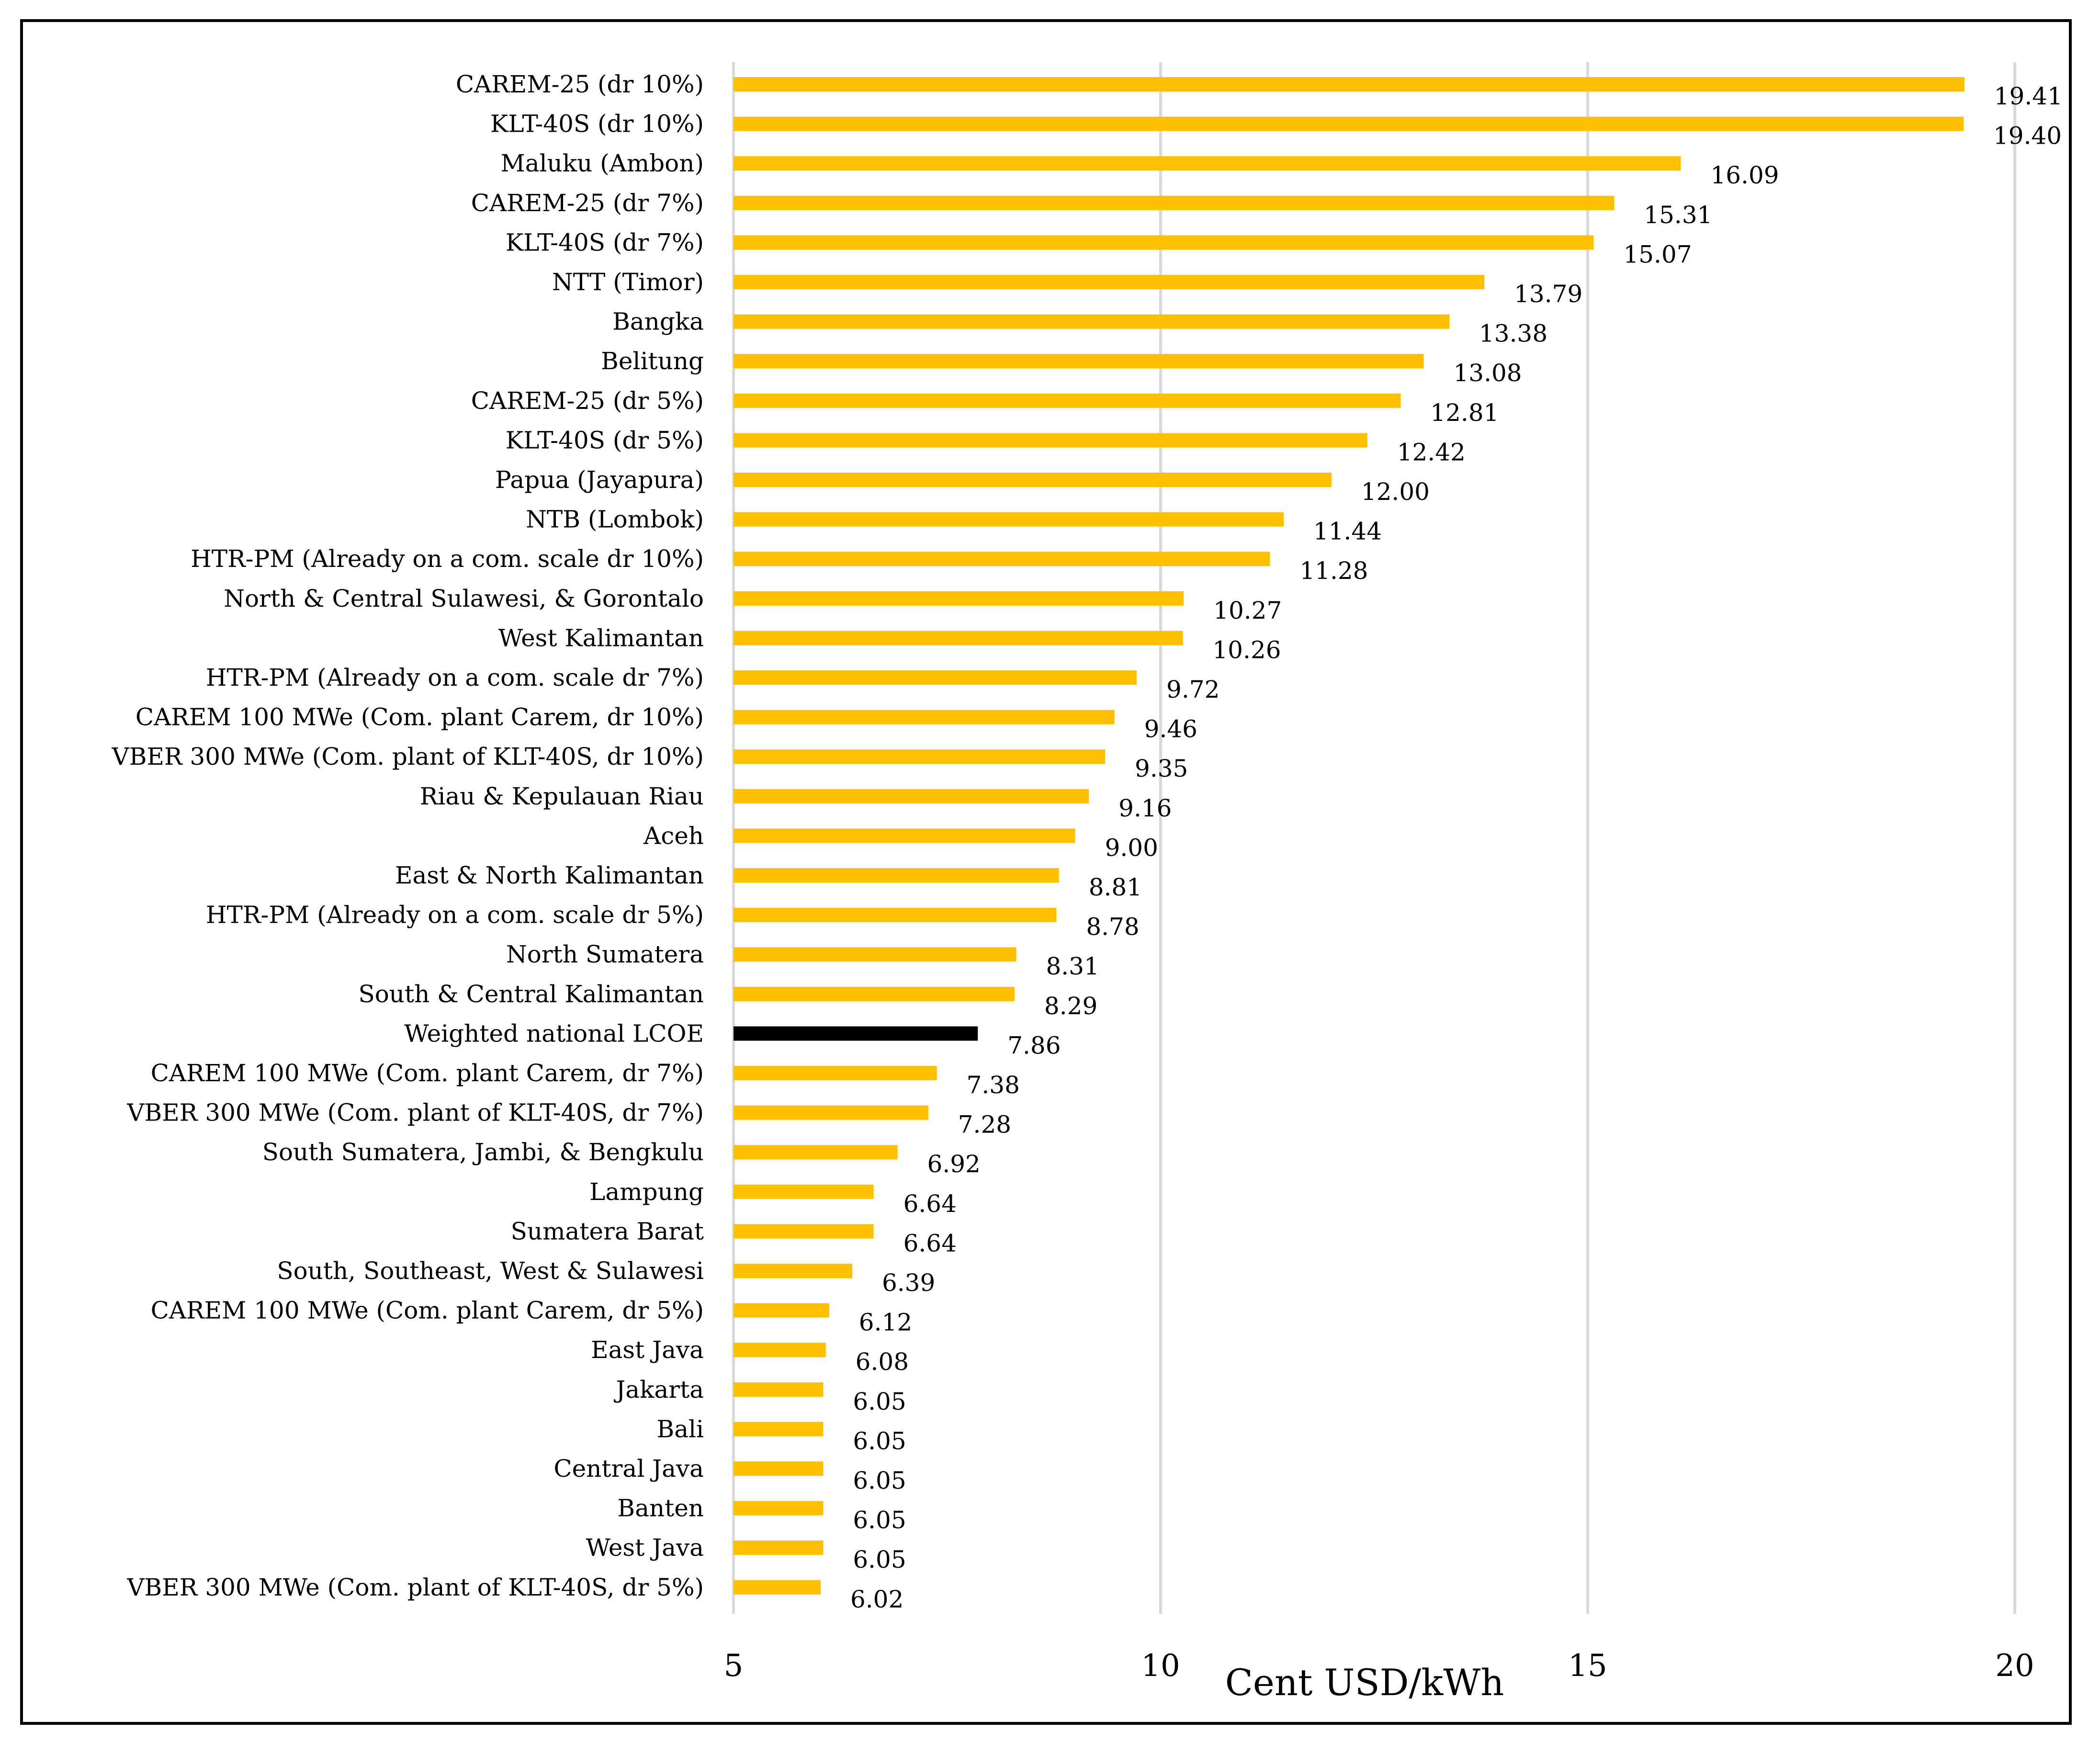  I want to click on value-label-carem-25-dr-5: 12.81, so click(1464, 413).